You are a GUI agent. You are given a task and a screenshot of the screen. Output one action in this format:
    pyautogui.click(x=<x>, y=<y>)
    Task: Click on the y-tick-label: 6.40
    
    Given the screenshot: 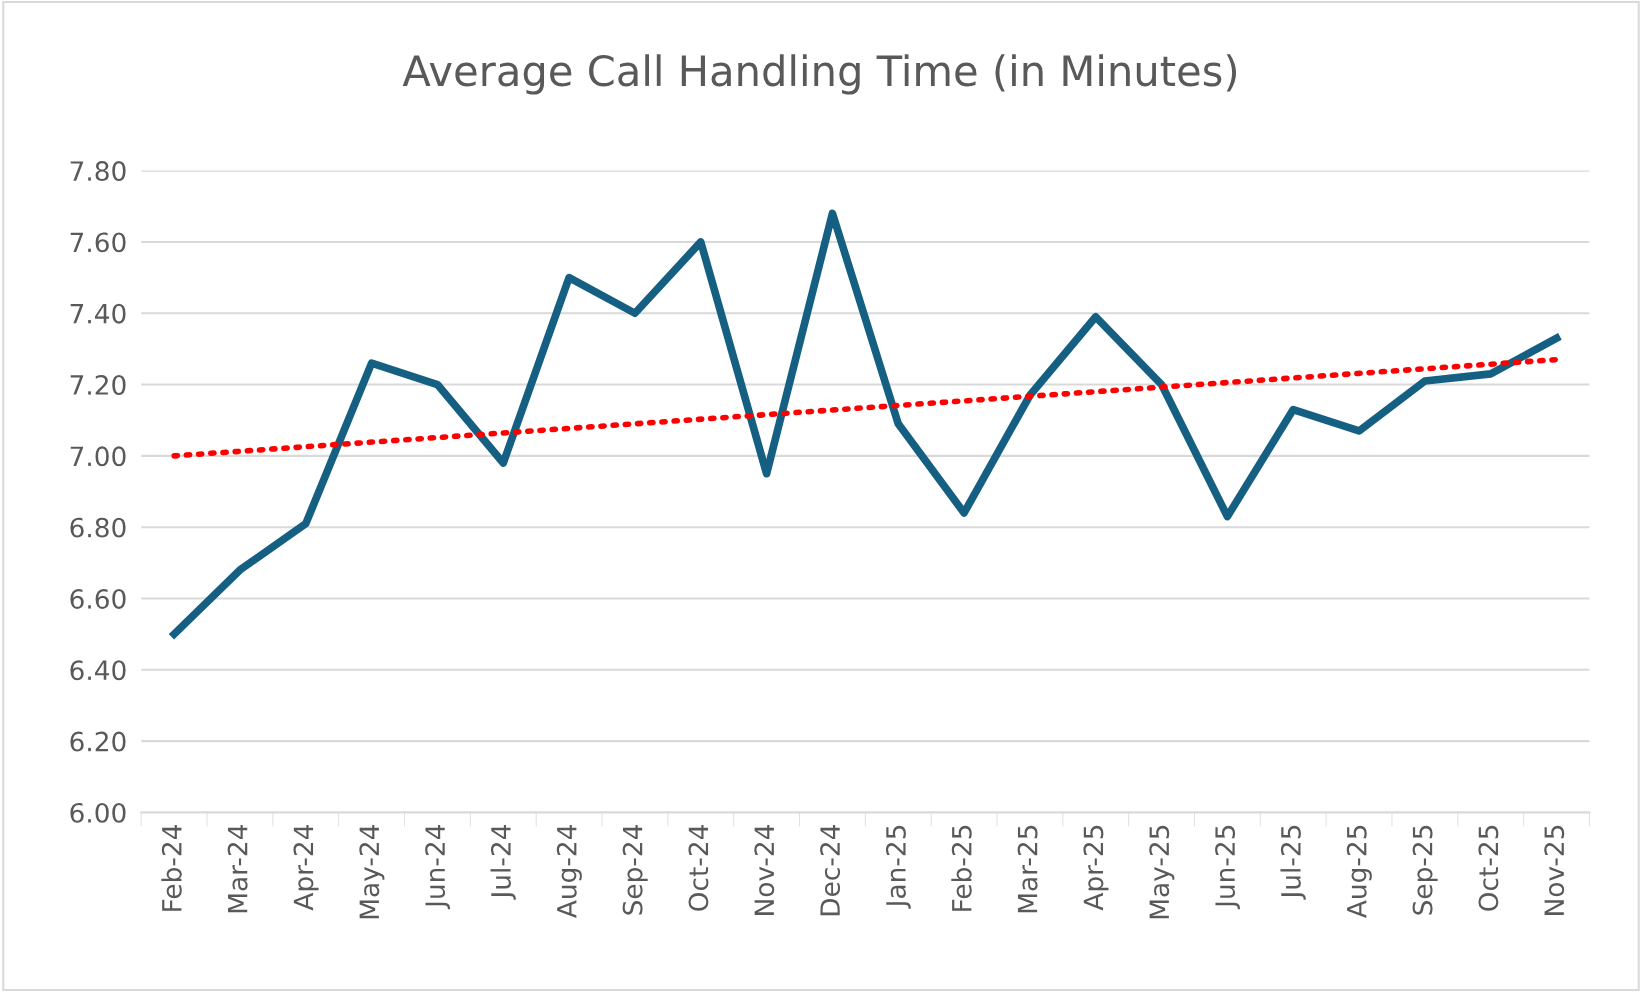 What is the action you would take?
    pyautogui.click(x=98, y=670)
    